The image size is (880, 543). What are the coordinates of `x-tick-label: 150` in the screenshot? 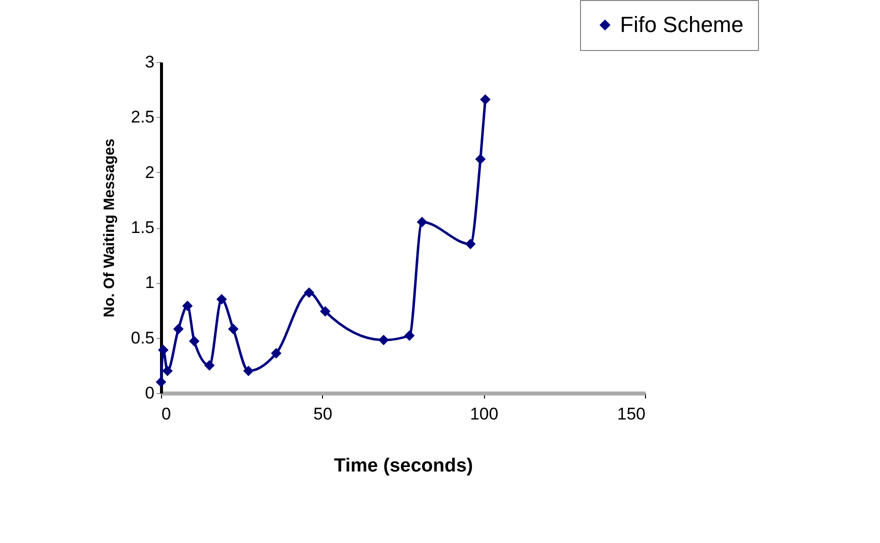 It's located at (631, 414).